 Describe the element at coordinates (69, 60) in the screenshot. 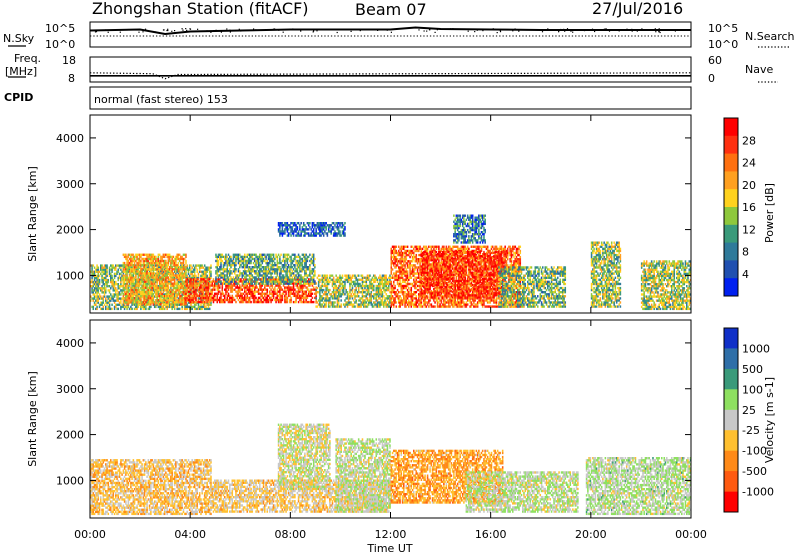

I see `freq-tick-high: 18` at that location.